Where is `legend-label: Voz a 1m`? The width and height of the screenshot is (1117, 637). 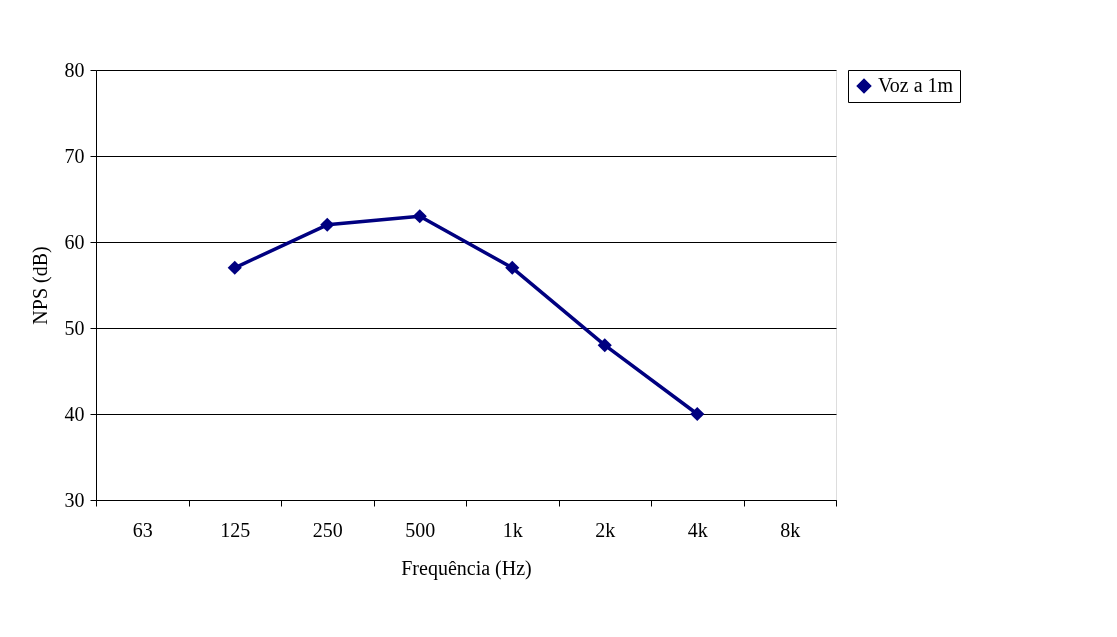
legend-label: Voz a 1m is located at coordinates (916, 85).